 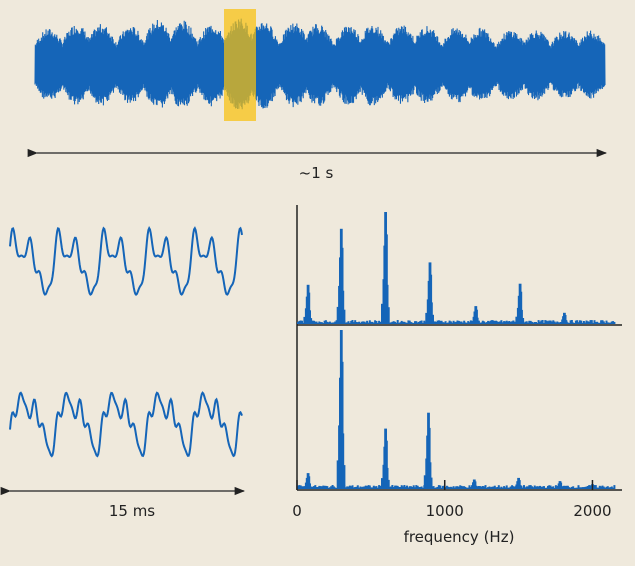 I want to click on spectrum-ticks: 0 1000 2000, so click(x=452, y=500).